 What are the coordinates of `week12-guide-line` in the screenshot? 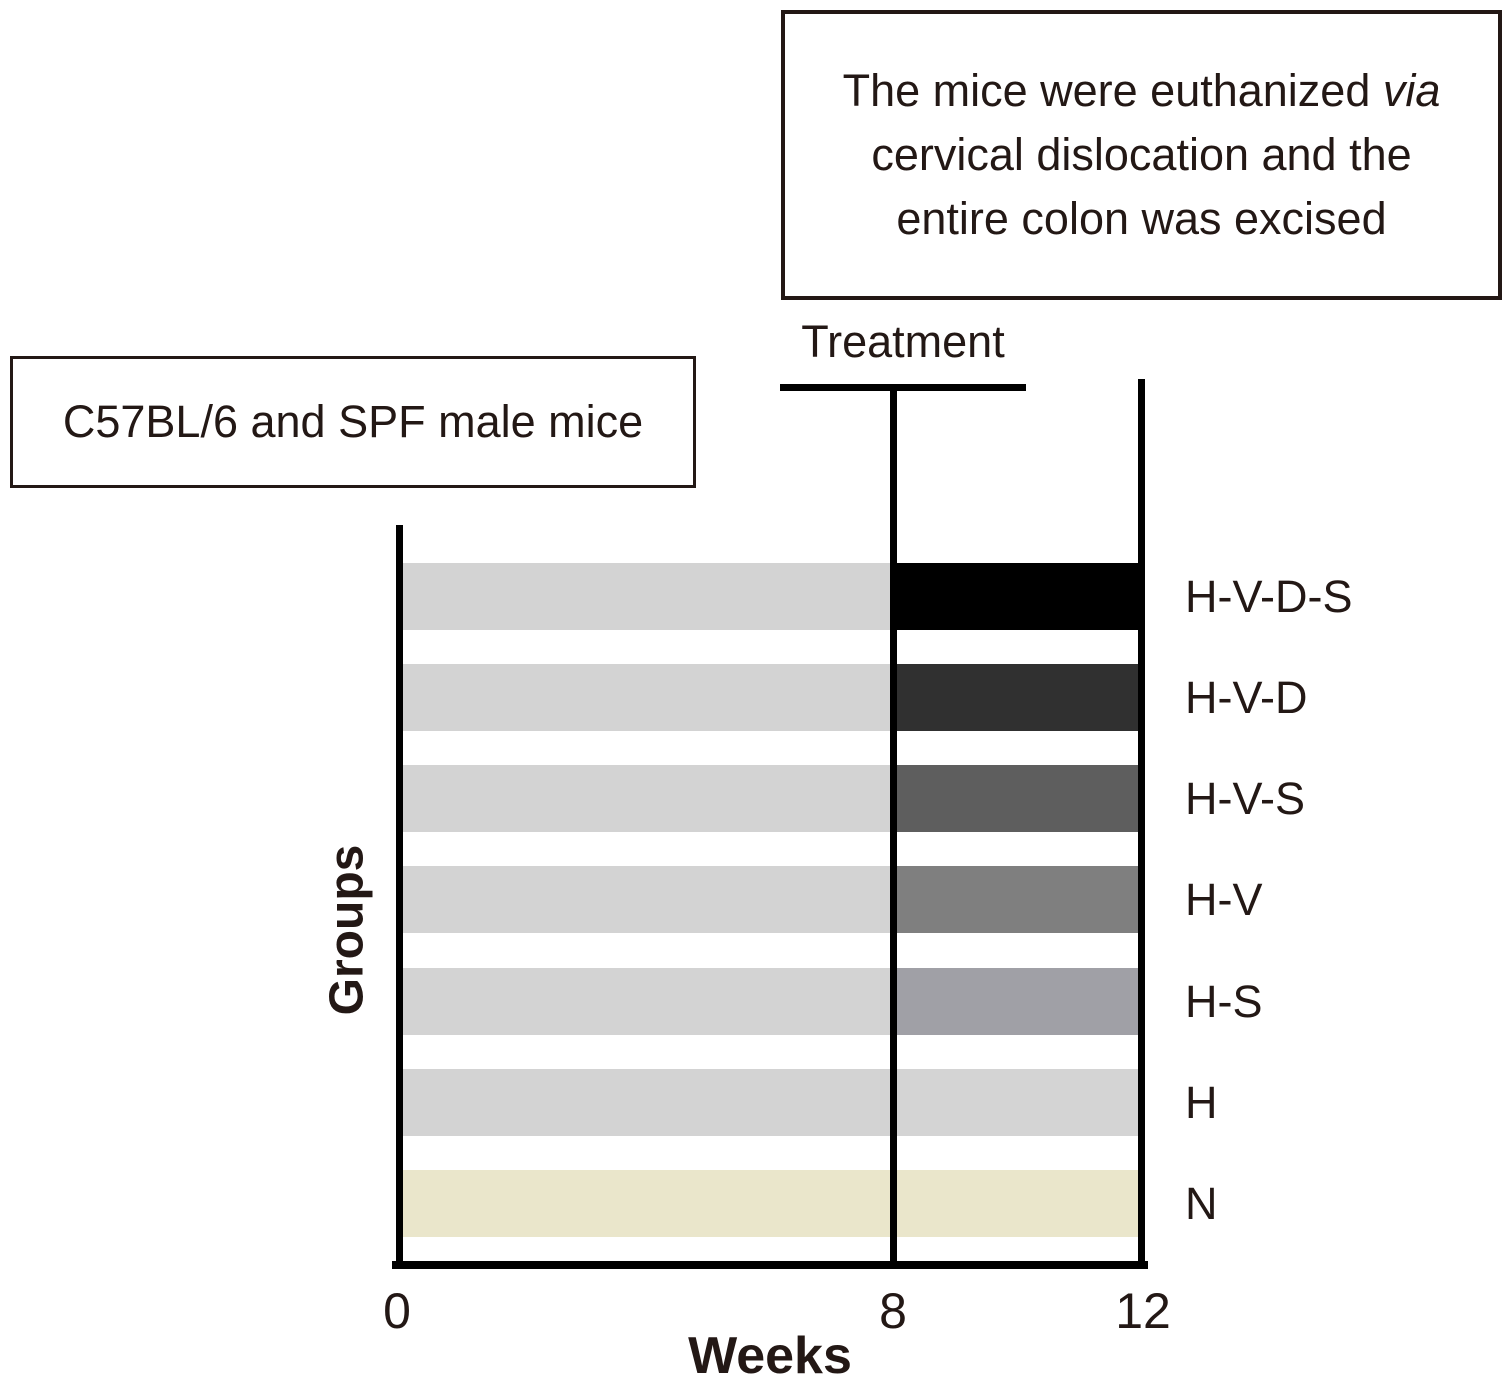 It's located at (1141, 824).